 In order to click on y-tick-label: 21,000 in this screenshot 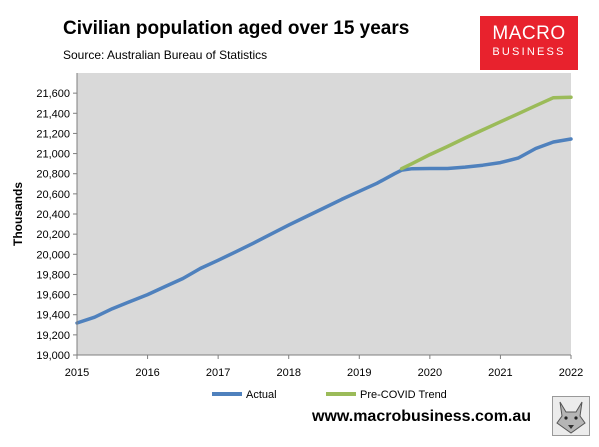, I will do `click(53, 155)`.